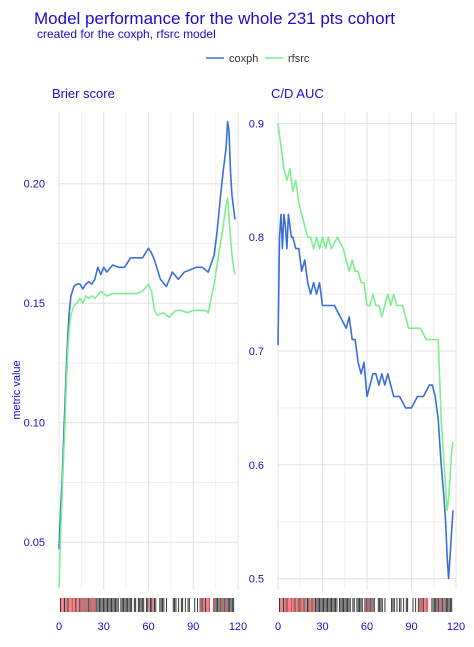  I want to click on legend-label-coxph: coxph, so click(243, 59).